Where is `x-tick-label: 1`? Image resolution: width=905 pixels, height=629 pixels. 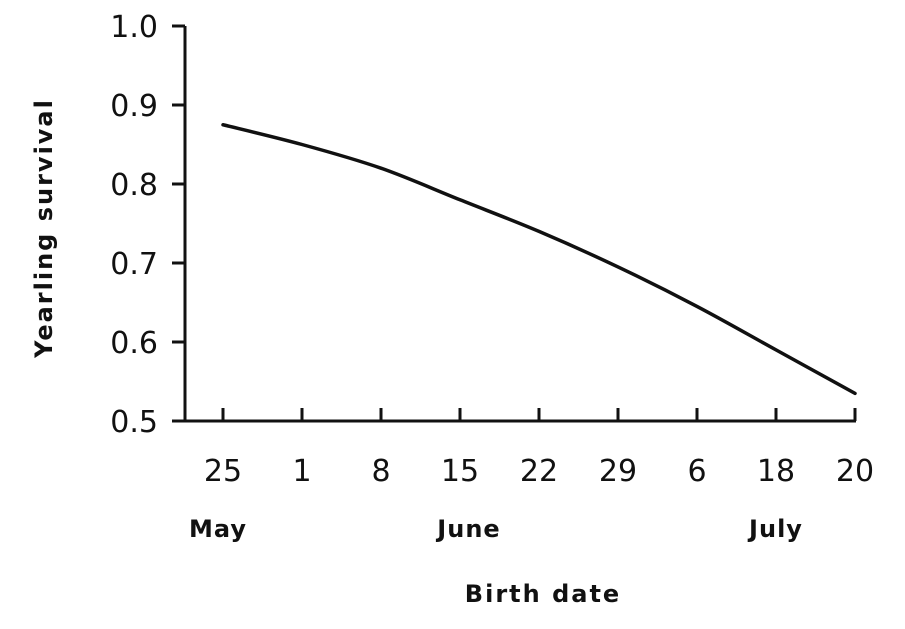 x-tick-label: 1 is located at coordinates (301, 471).